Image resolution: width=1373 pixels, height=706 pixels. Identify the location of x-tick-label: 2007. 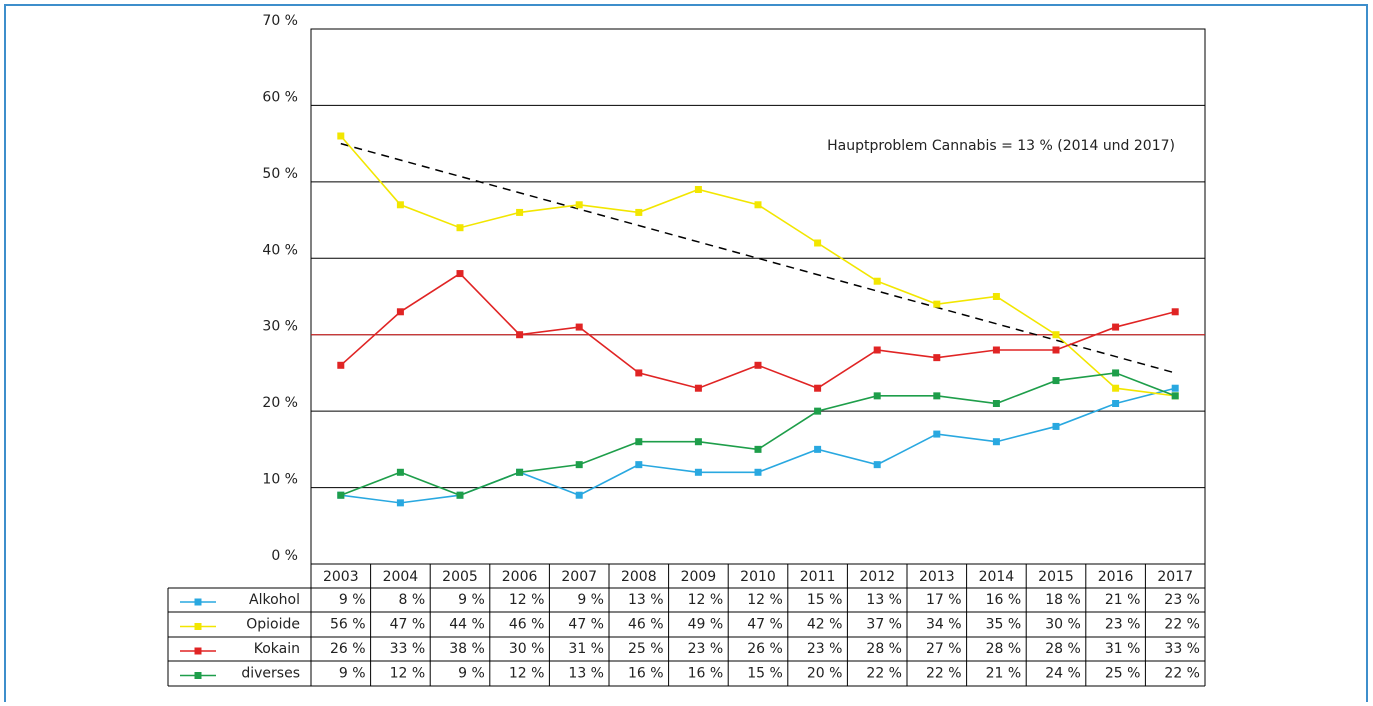
(579, 577).